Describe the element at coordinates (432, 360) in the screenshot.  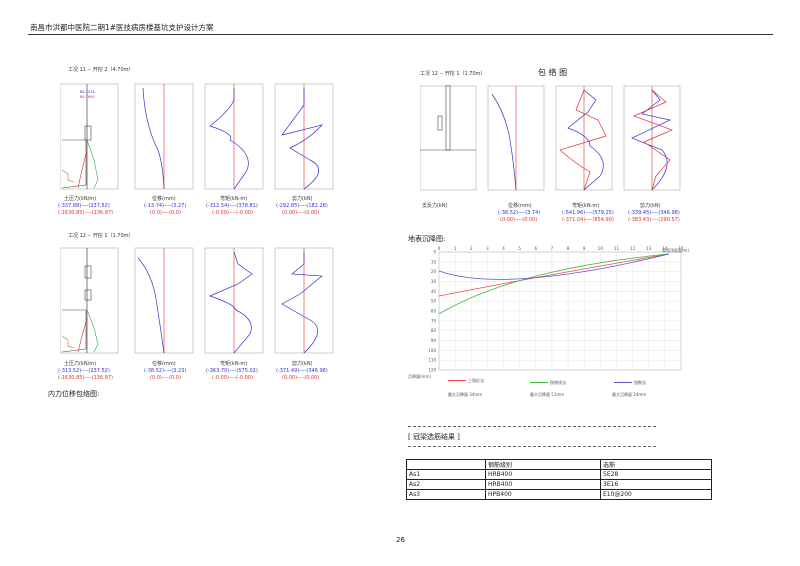
I see `y-tick-label: 110` at that location.